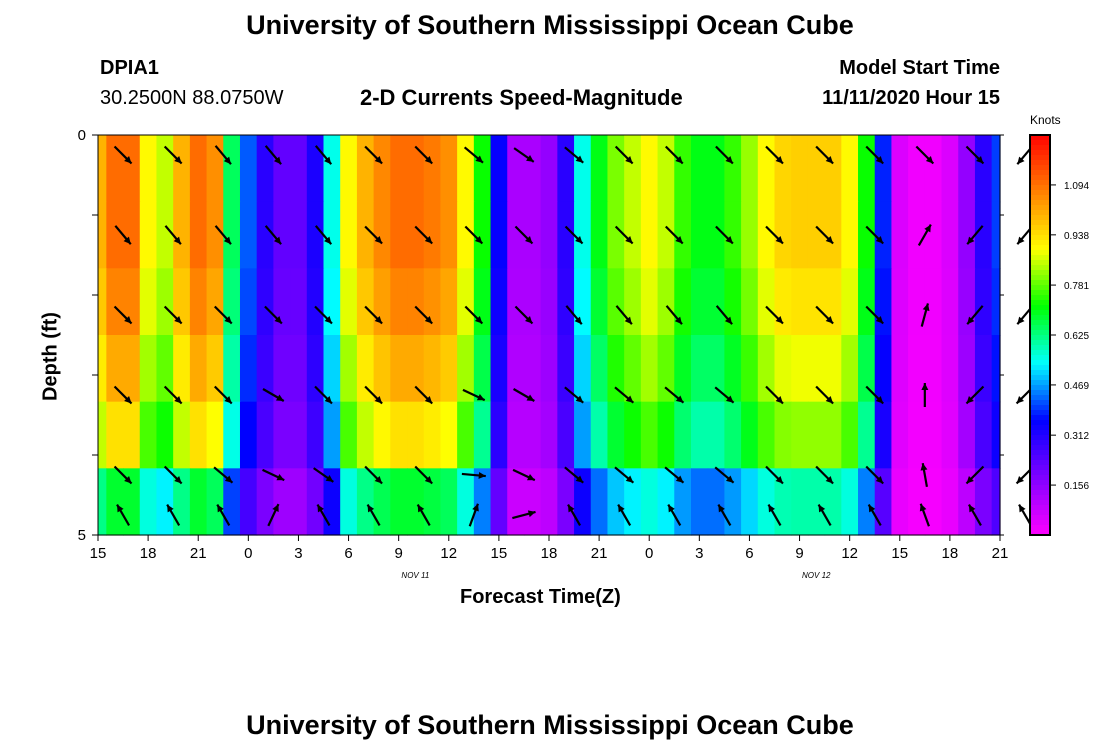 The width and height of the screenshot is (1100, 750). I want to click on colorbar-tick-label: 0.312, so click(1076, 436).